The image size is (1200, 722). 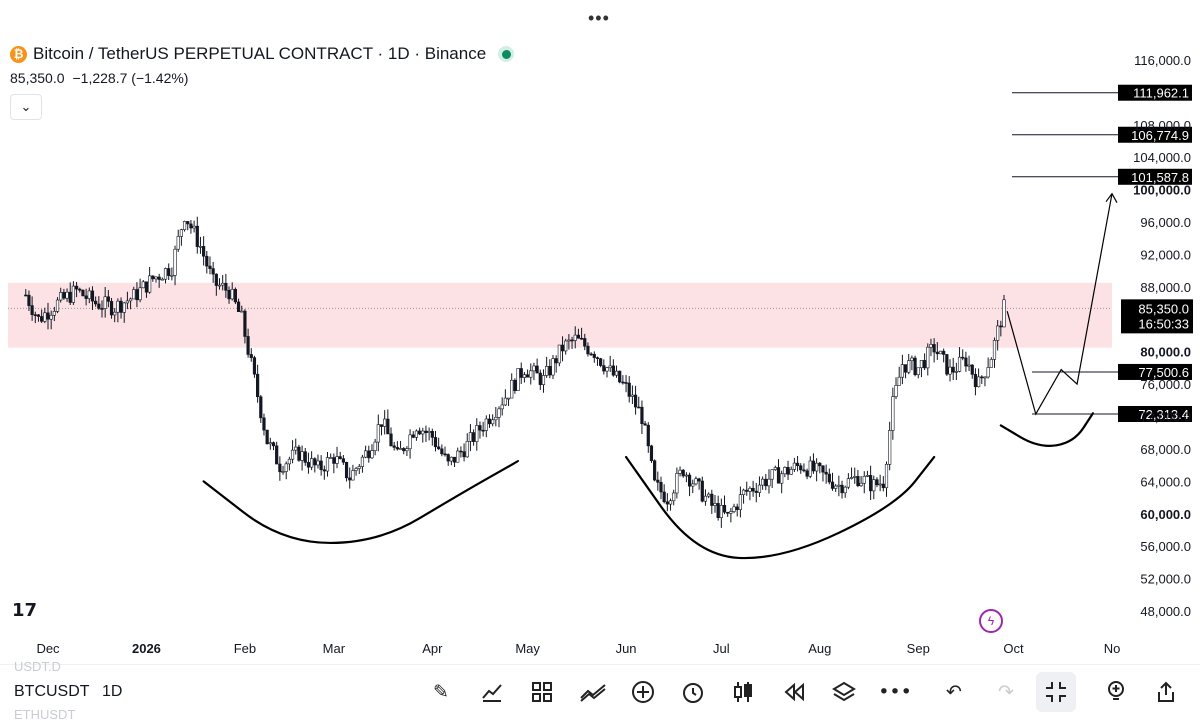 What do you see at coordinates (52, 691) in the screenshot?
I see `symbol-selector: BTCUSDT` at bounding box center [52, 691].